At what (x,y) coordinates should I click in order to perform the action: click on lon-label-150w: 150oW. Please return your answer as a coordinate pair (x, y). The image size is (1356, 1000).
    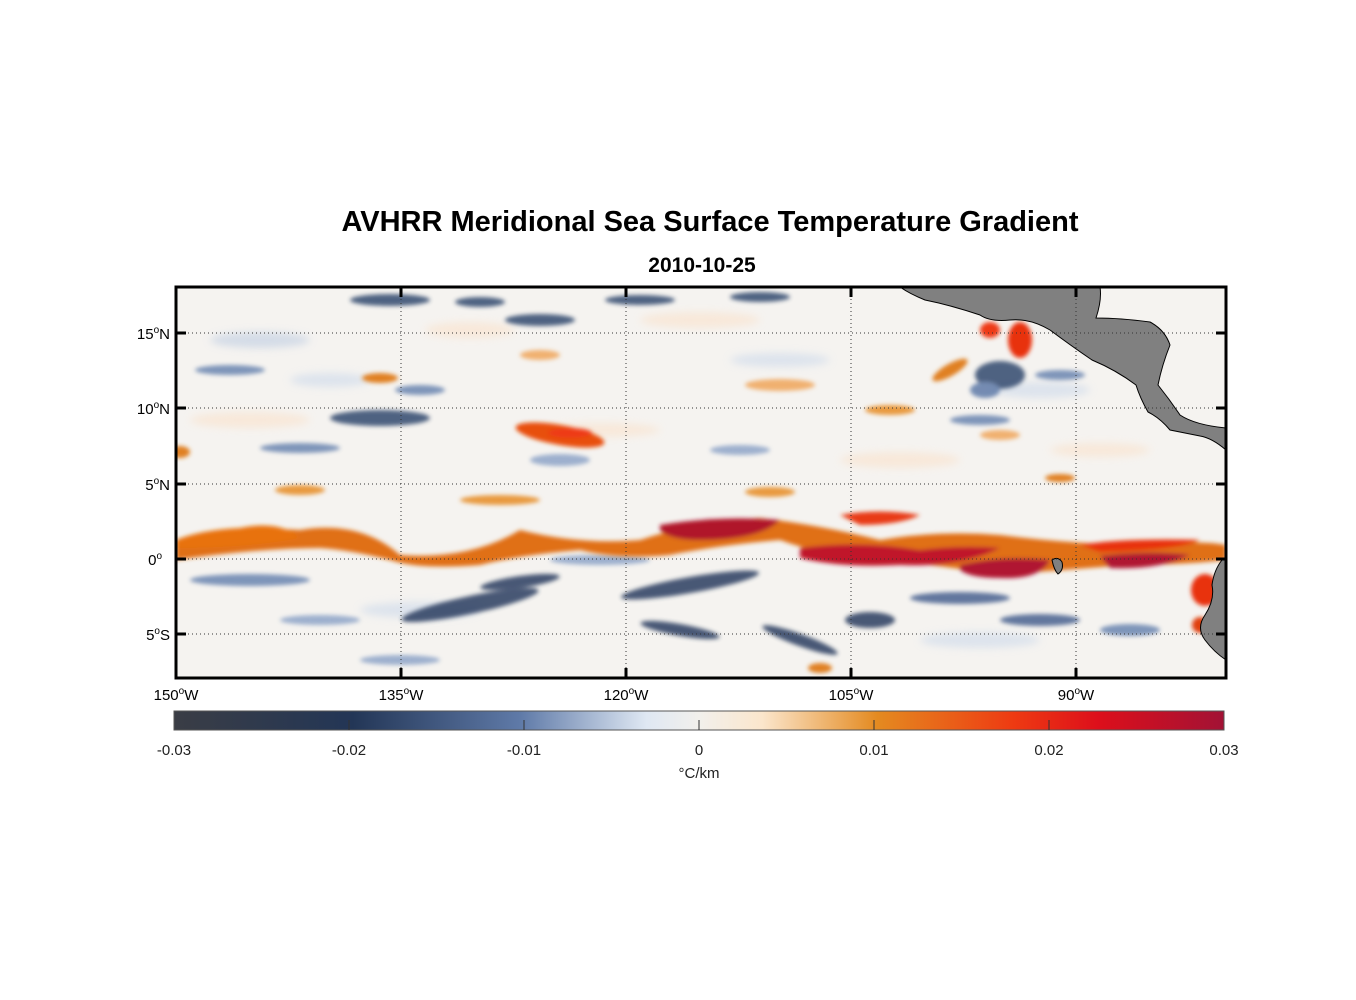
    Looking at the image, I should click on (177, 695).